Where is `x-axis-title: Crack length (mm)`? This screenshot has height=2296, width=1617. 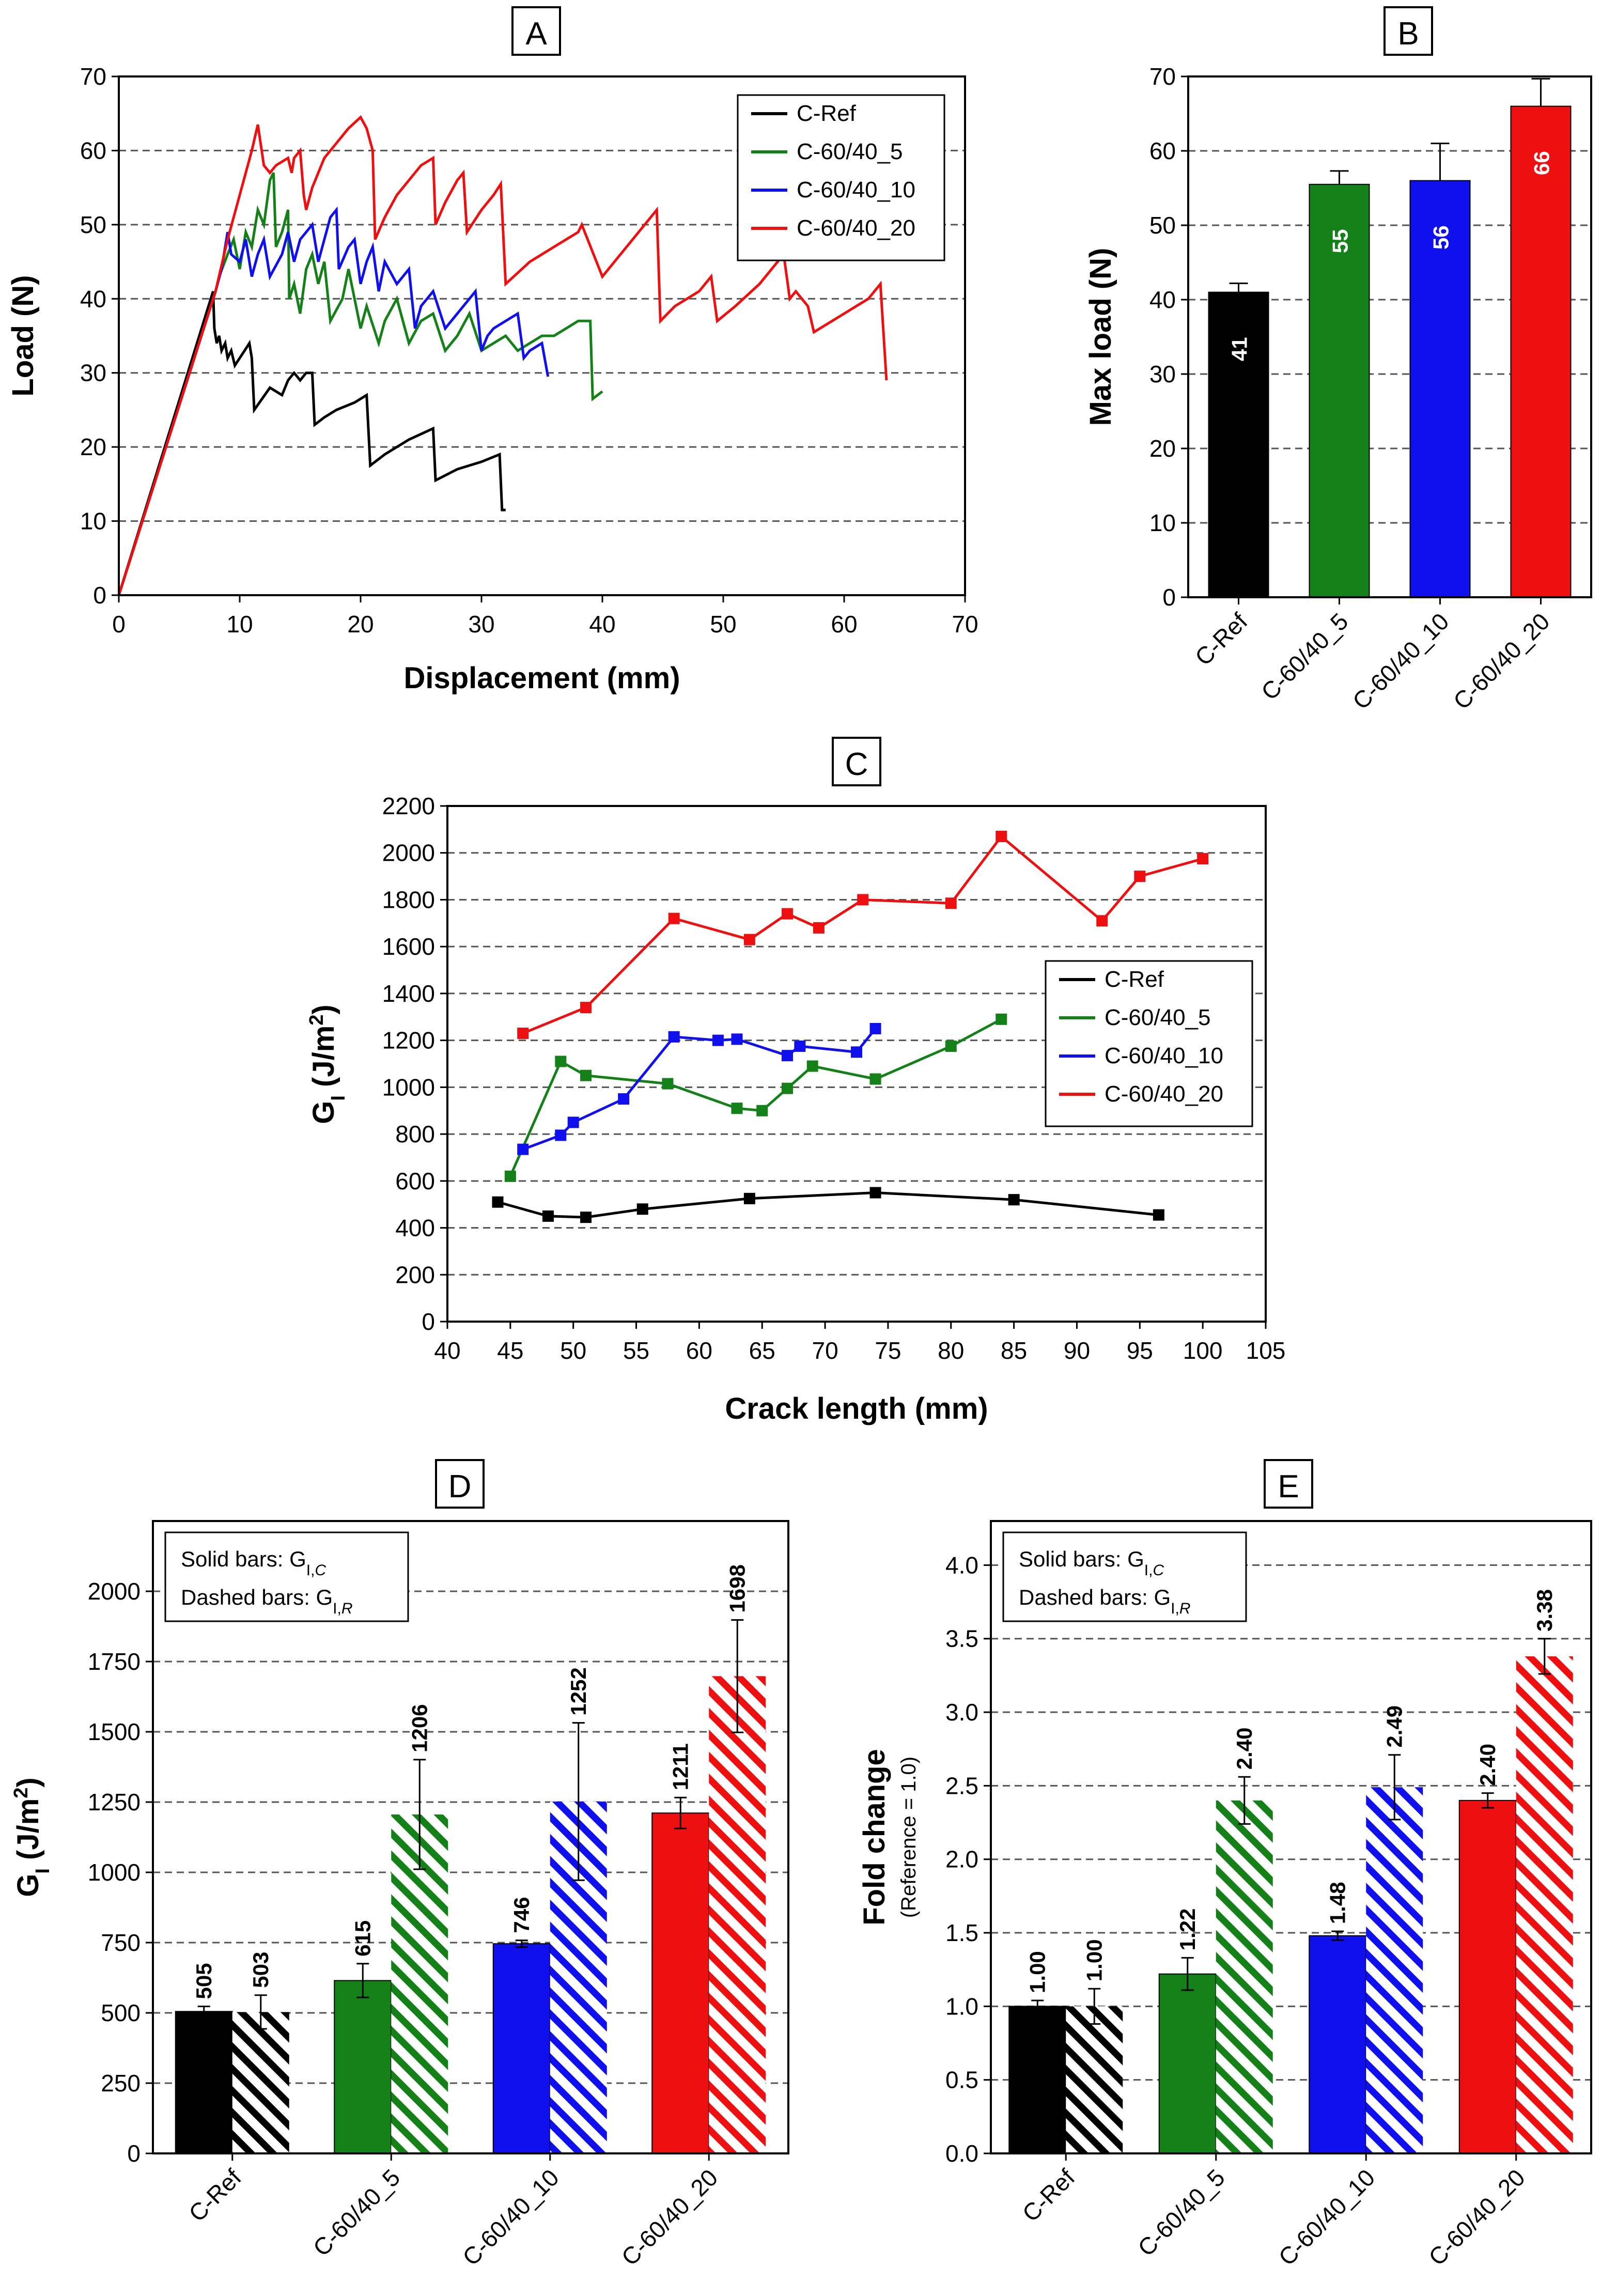 x-axis-title: Crack length (mm) is located at coordinates (857, 1408).